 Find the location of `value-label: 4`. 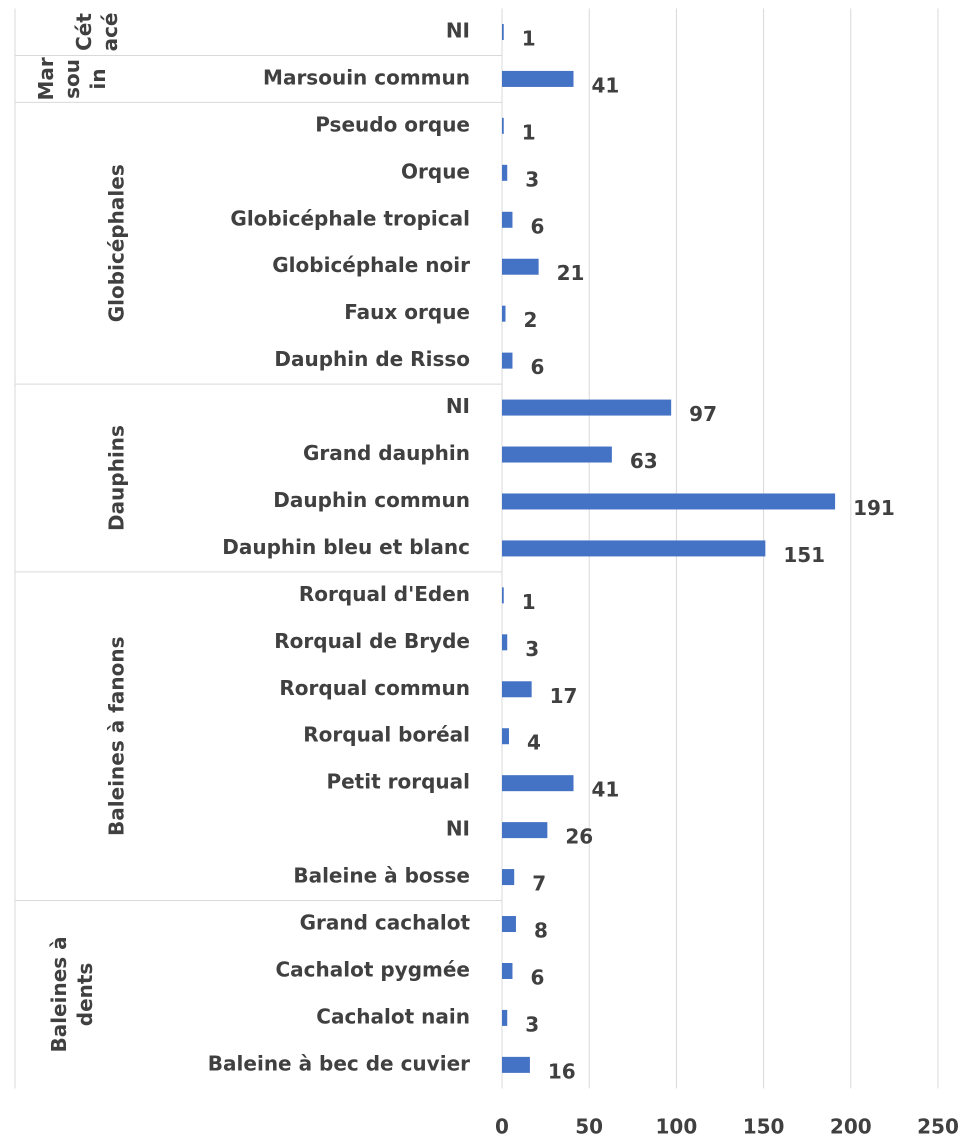

value-label: 4 is located at coordinates (534, 743).